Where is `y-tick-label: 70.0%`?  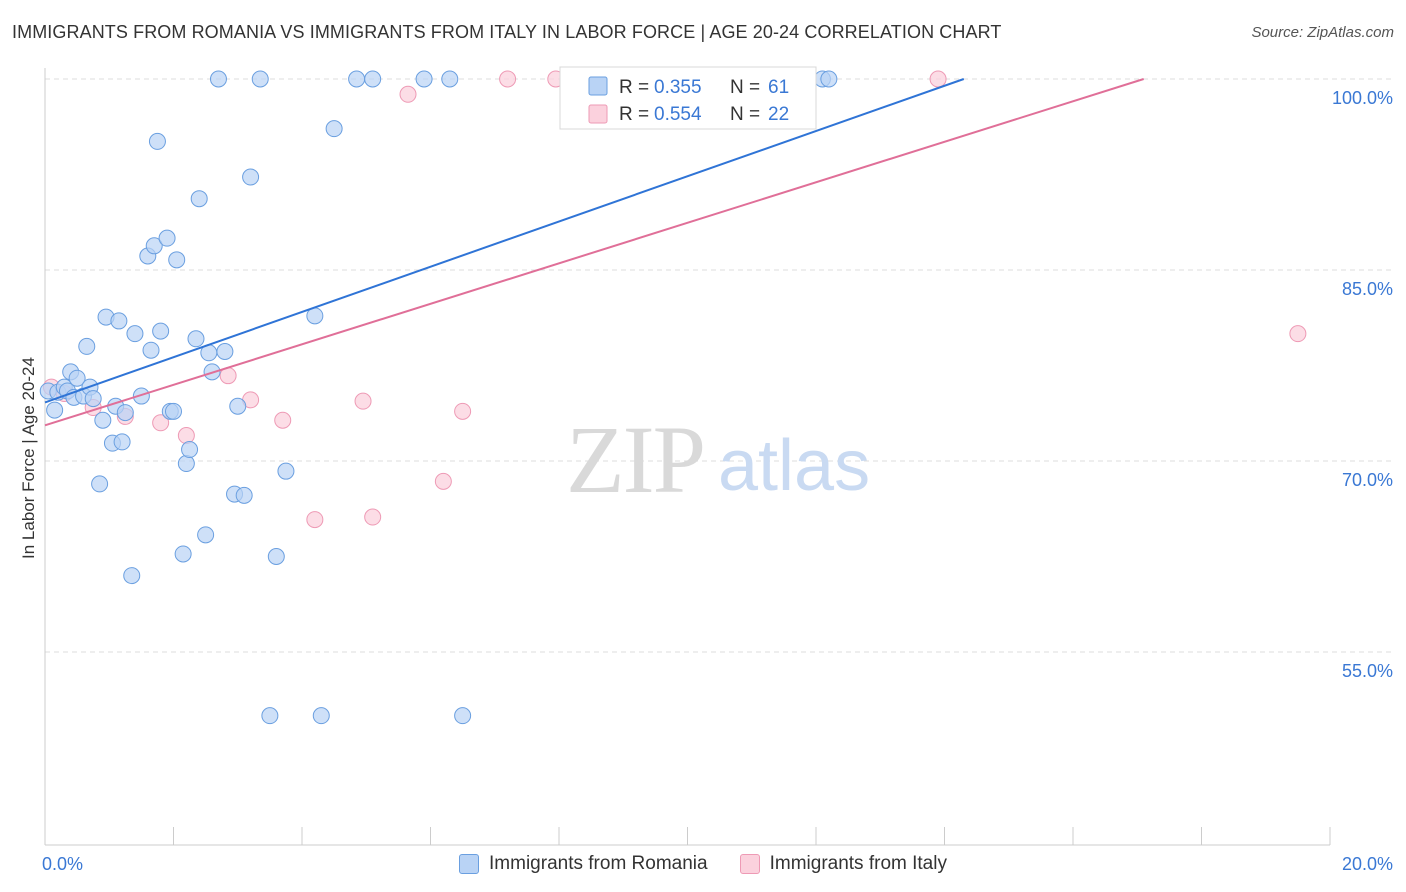 y-tick-label: 70.0% is located at coordinates (1367, 480).